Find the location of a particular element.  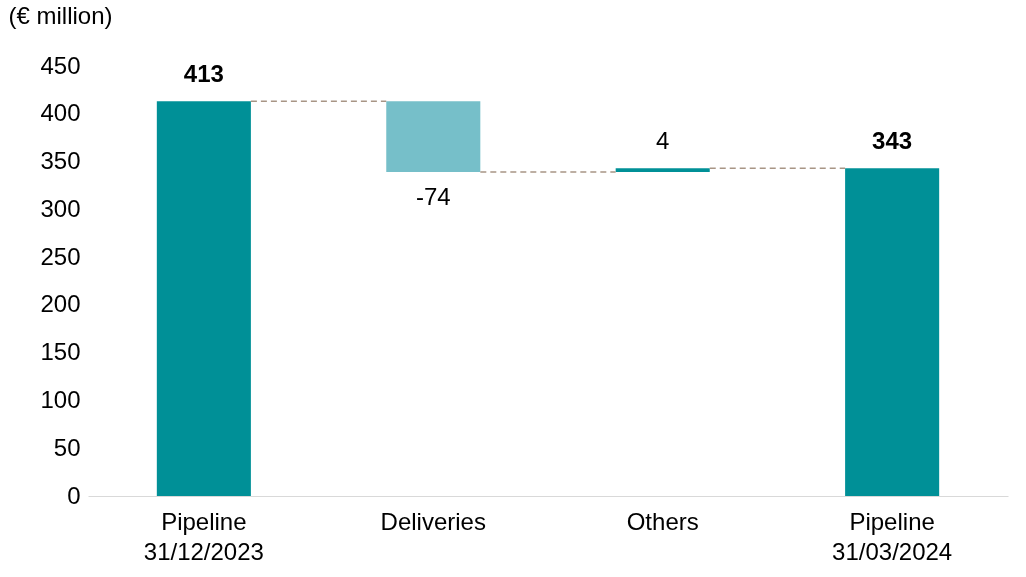

y-tick-label: 300 is located at coordinates (60, 208).